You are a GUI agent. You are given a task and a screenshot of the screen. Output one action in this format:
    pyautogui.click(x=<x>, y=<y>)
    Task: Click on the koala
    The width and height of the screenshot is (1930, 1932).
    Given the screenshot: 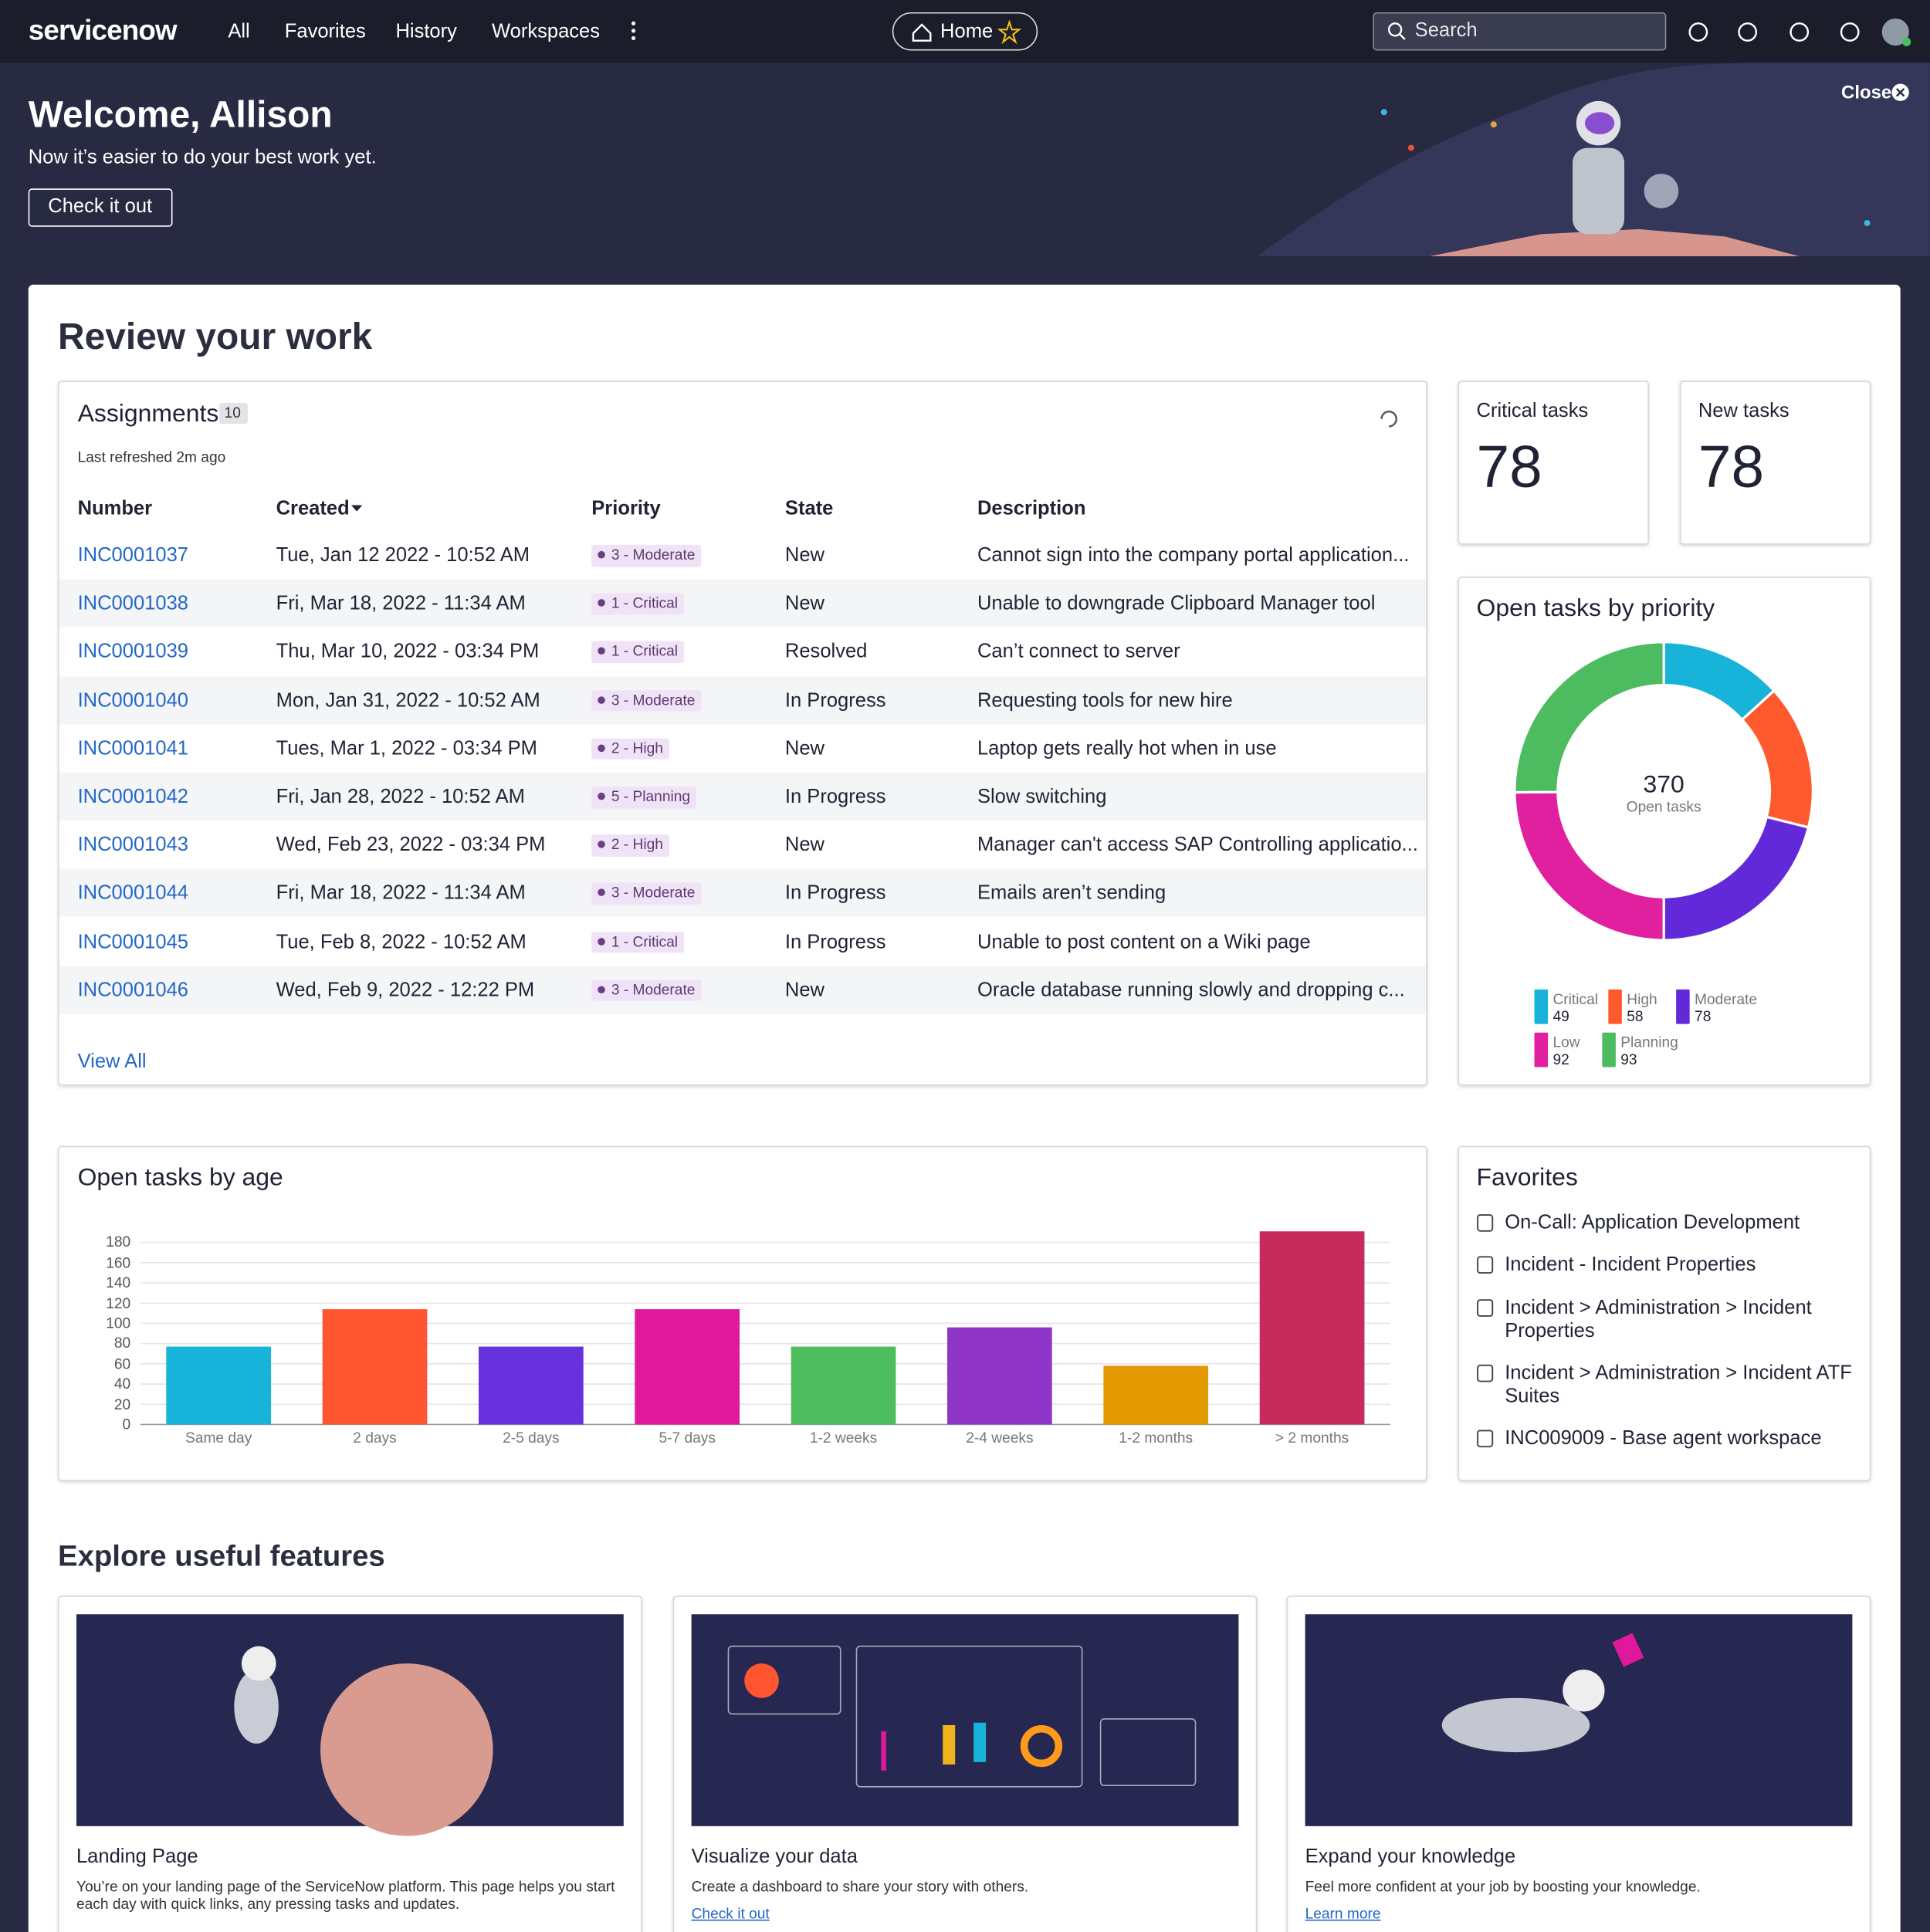 What is the action you would take?
    pyautogui.click(x=1661, y=191)
    